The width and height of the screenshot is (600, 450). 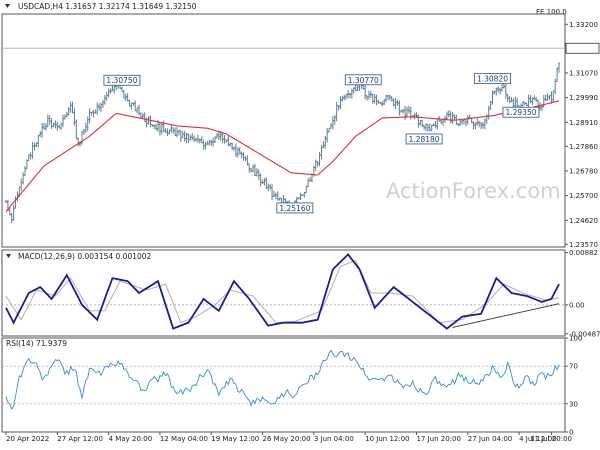 I want to click on x-tick-label: 17 Jun 20:00, so click(x=438, y=439).